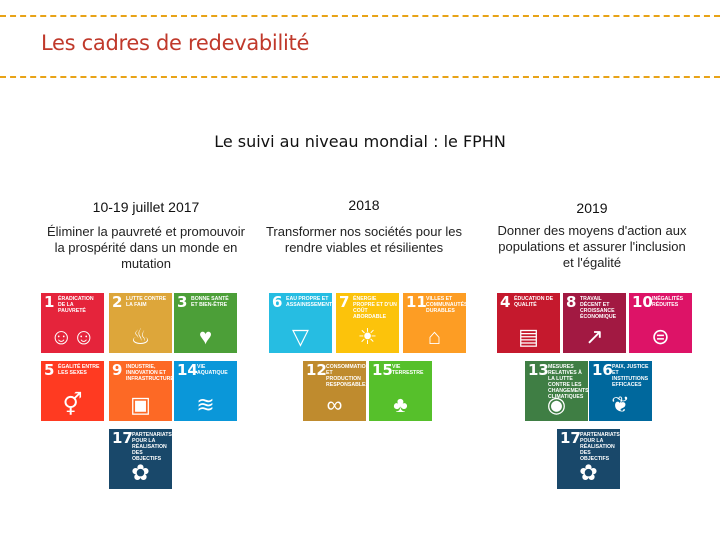  What do you see at coordinates (360, 77) in the screenshot?
I see `header-bottom-divider` at bounding box center [360, 77].